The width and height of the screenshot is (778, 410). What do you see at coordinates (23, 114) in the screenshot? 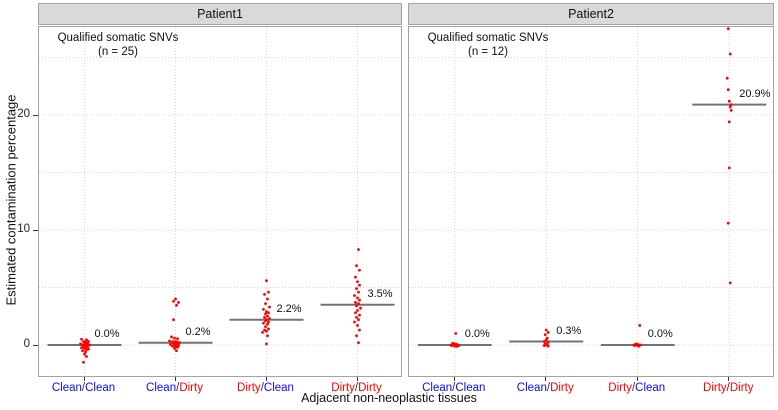
I see `y-tick-label: 20` at bounding box center [23, 114].